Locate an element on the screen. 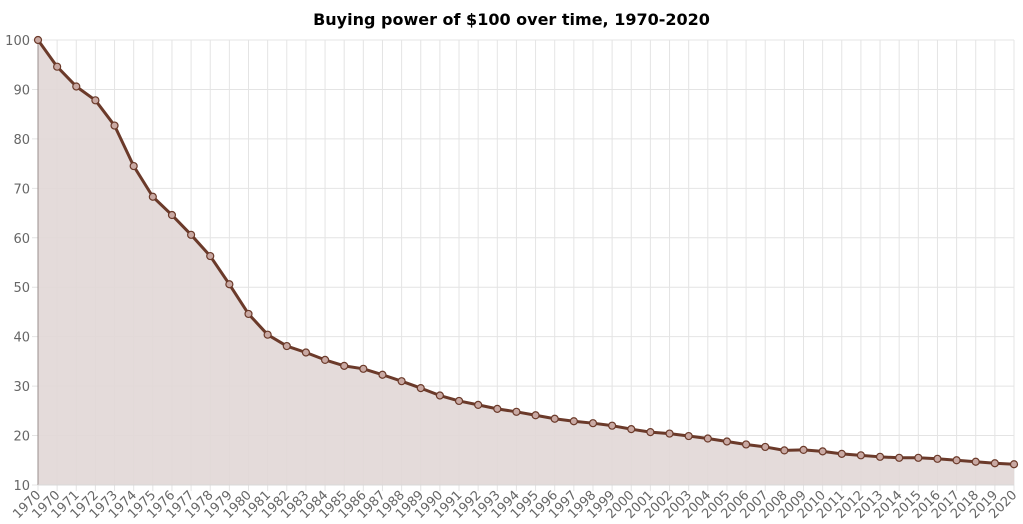 The image size is (1023, 524). y-tick-label: 30 is located at coordinates (21, 387).